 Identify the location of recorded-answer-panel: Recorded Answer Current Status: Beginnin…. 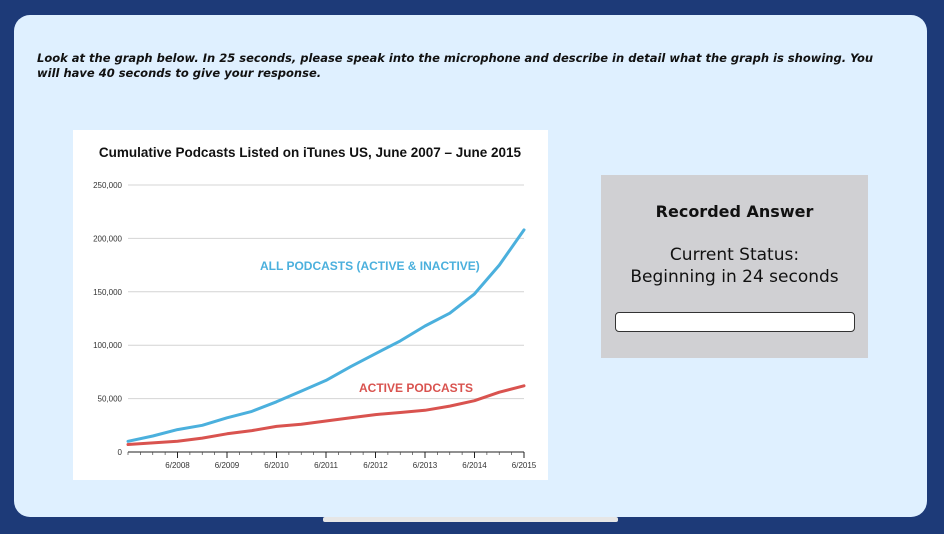
(734, 266).